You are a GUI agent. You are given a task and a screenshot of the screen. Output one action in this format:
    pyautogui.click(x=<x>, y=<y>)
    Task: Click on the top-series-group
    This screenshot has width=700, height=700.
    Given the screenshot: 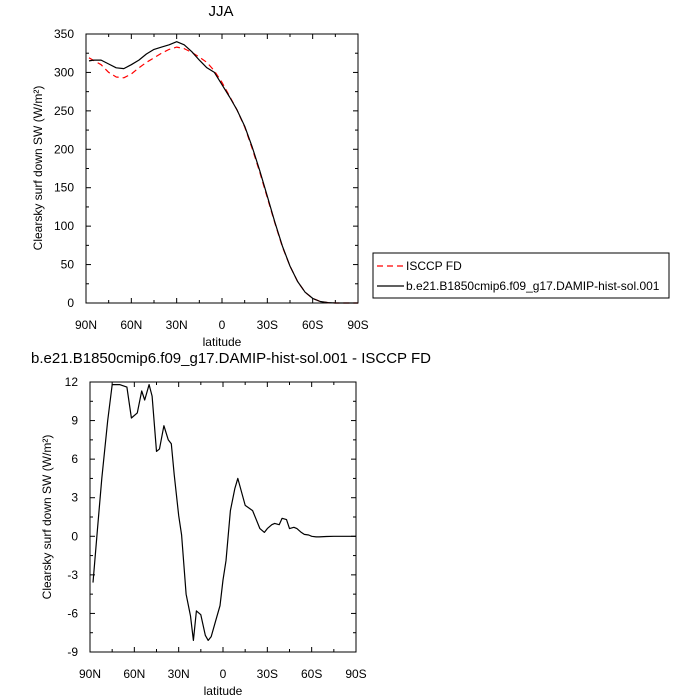 What is the action you would take?
    pyautogui.click(x=223, y=172)
    